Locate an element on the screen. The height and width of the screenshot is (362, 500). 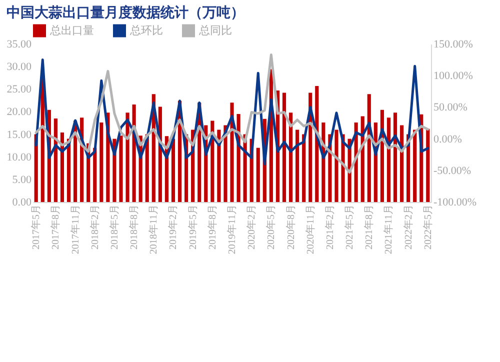
y-tick-label: 10.00 is located at coordinates (19, 157).